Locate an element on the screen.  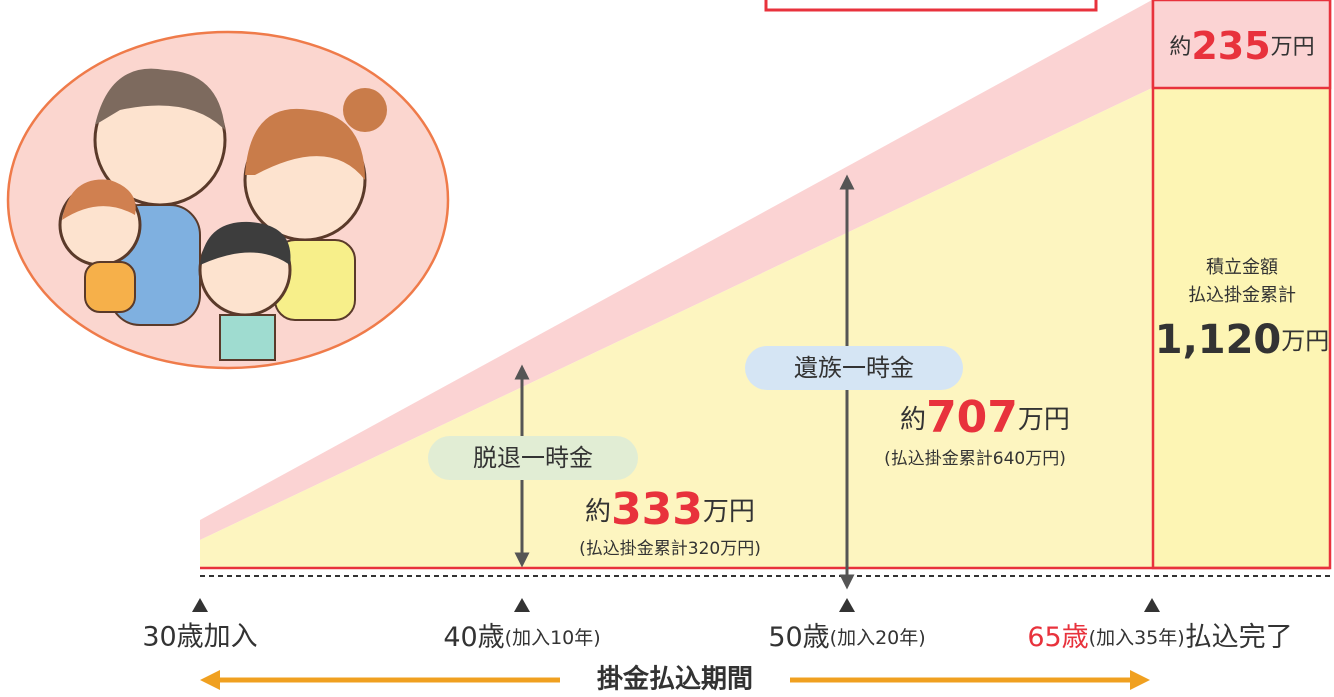
total-column is located at coordinates (1241, 285).